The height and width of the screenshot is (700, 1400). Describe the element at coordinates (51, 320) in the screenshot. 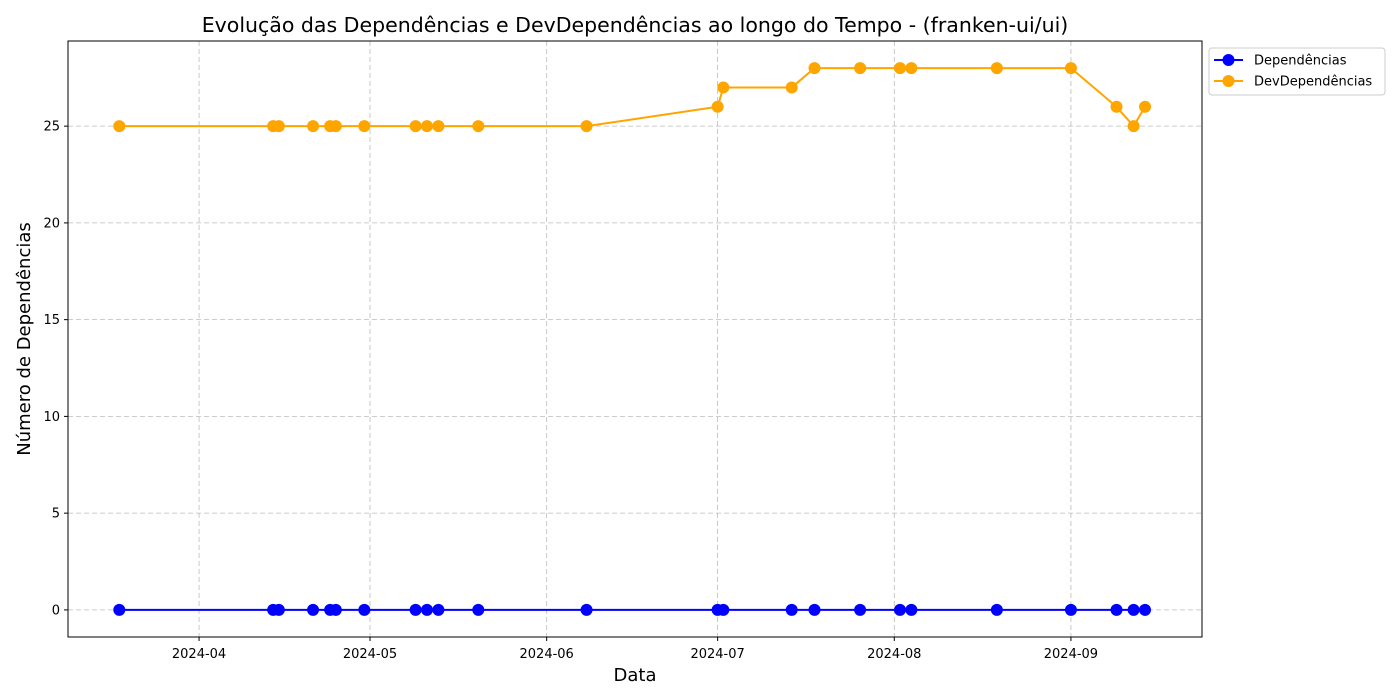

I see `y-tick-label: 15` at that location.